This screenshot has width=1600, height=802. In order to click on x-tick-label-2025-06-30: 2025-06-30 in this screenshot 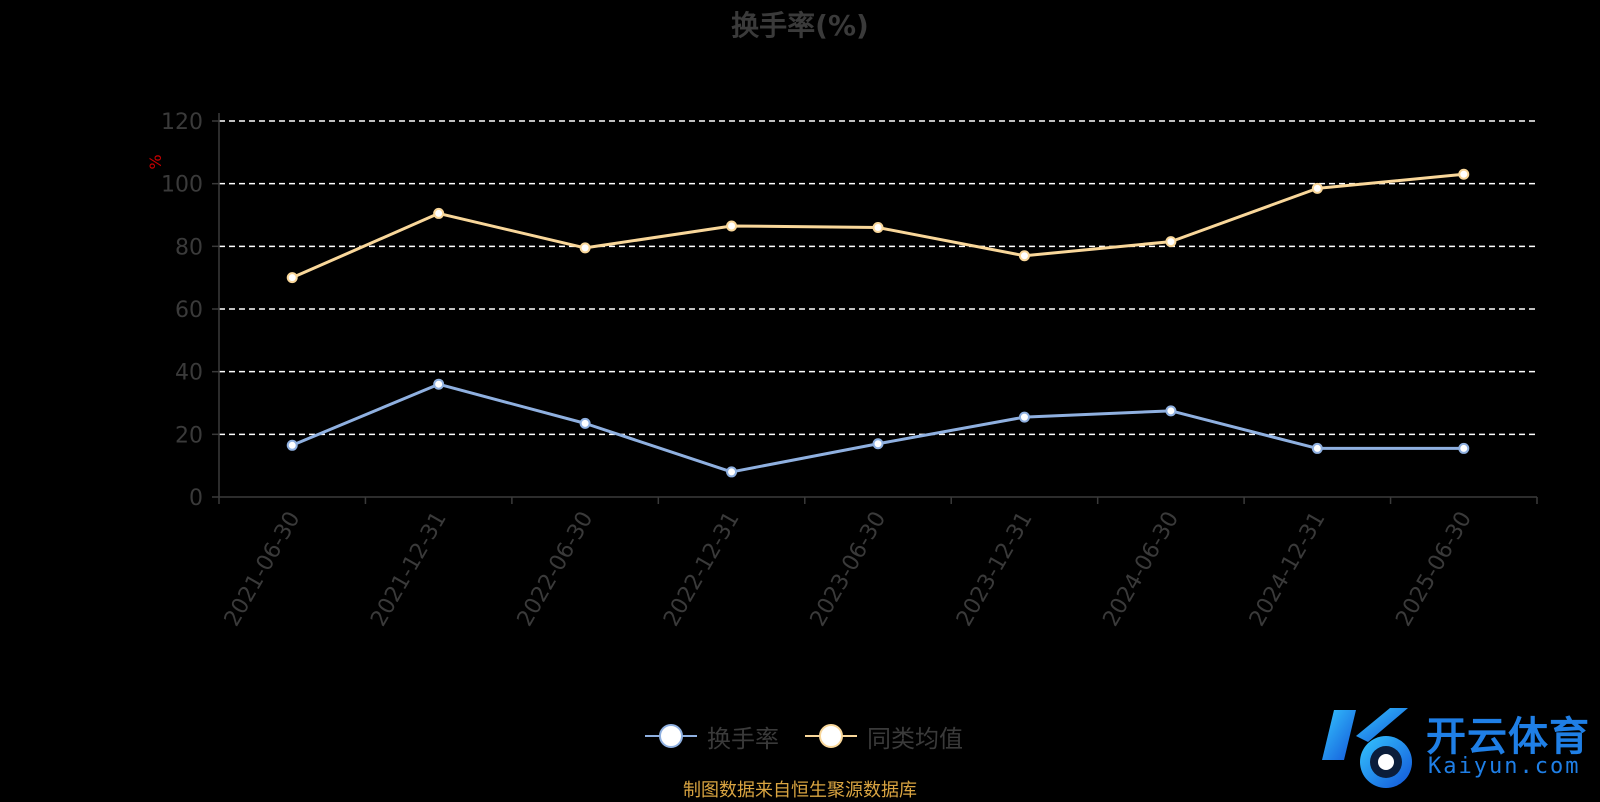, I will do `click(1434, 569)`.